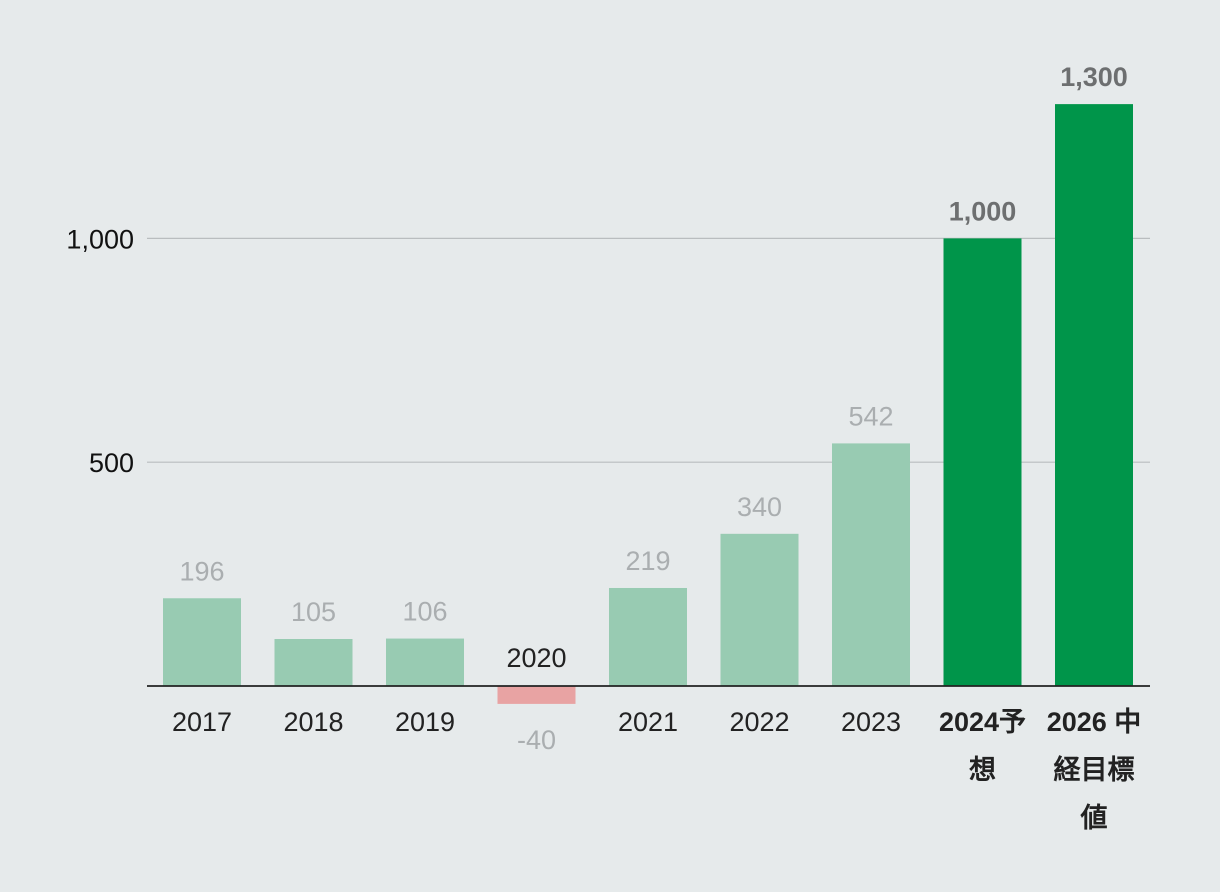 This screenshot has width=1220, height=892. I want to click on x-tick-label: 2023, so click(871, 722).